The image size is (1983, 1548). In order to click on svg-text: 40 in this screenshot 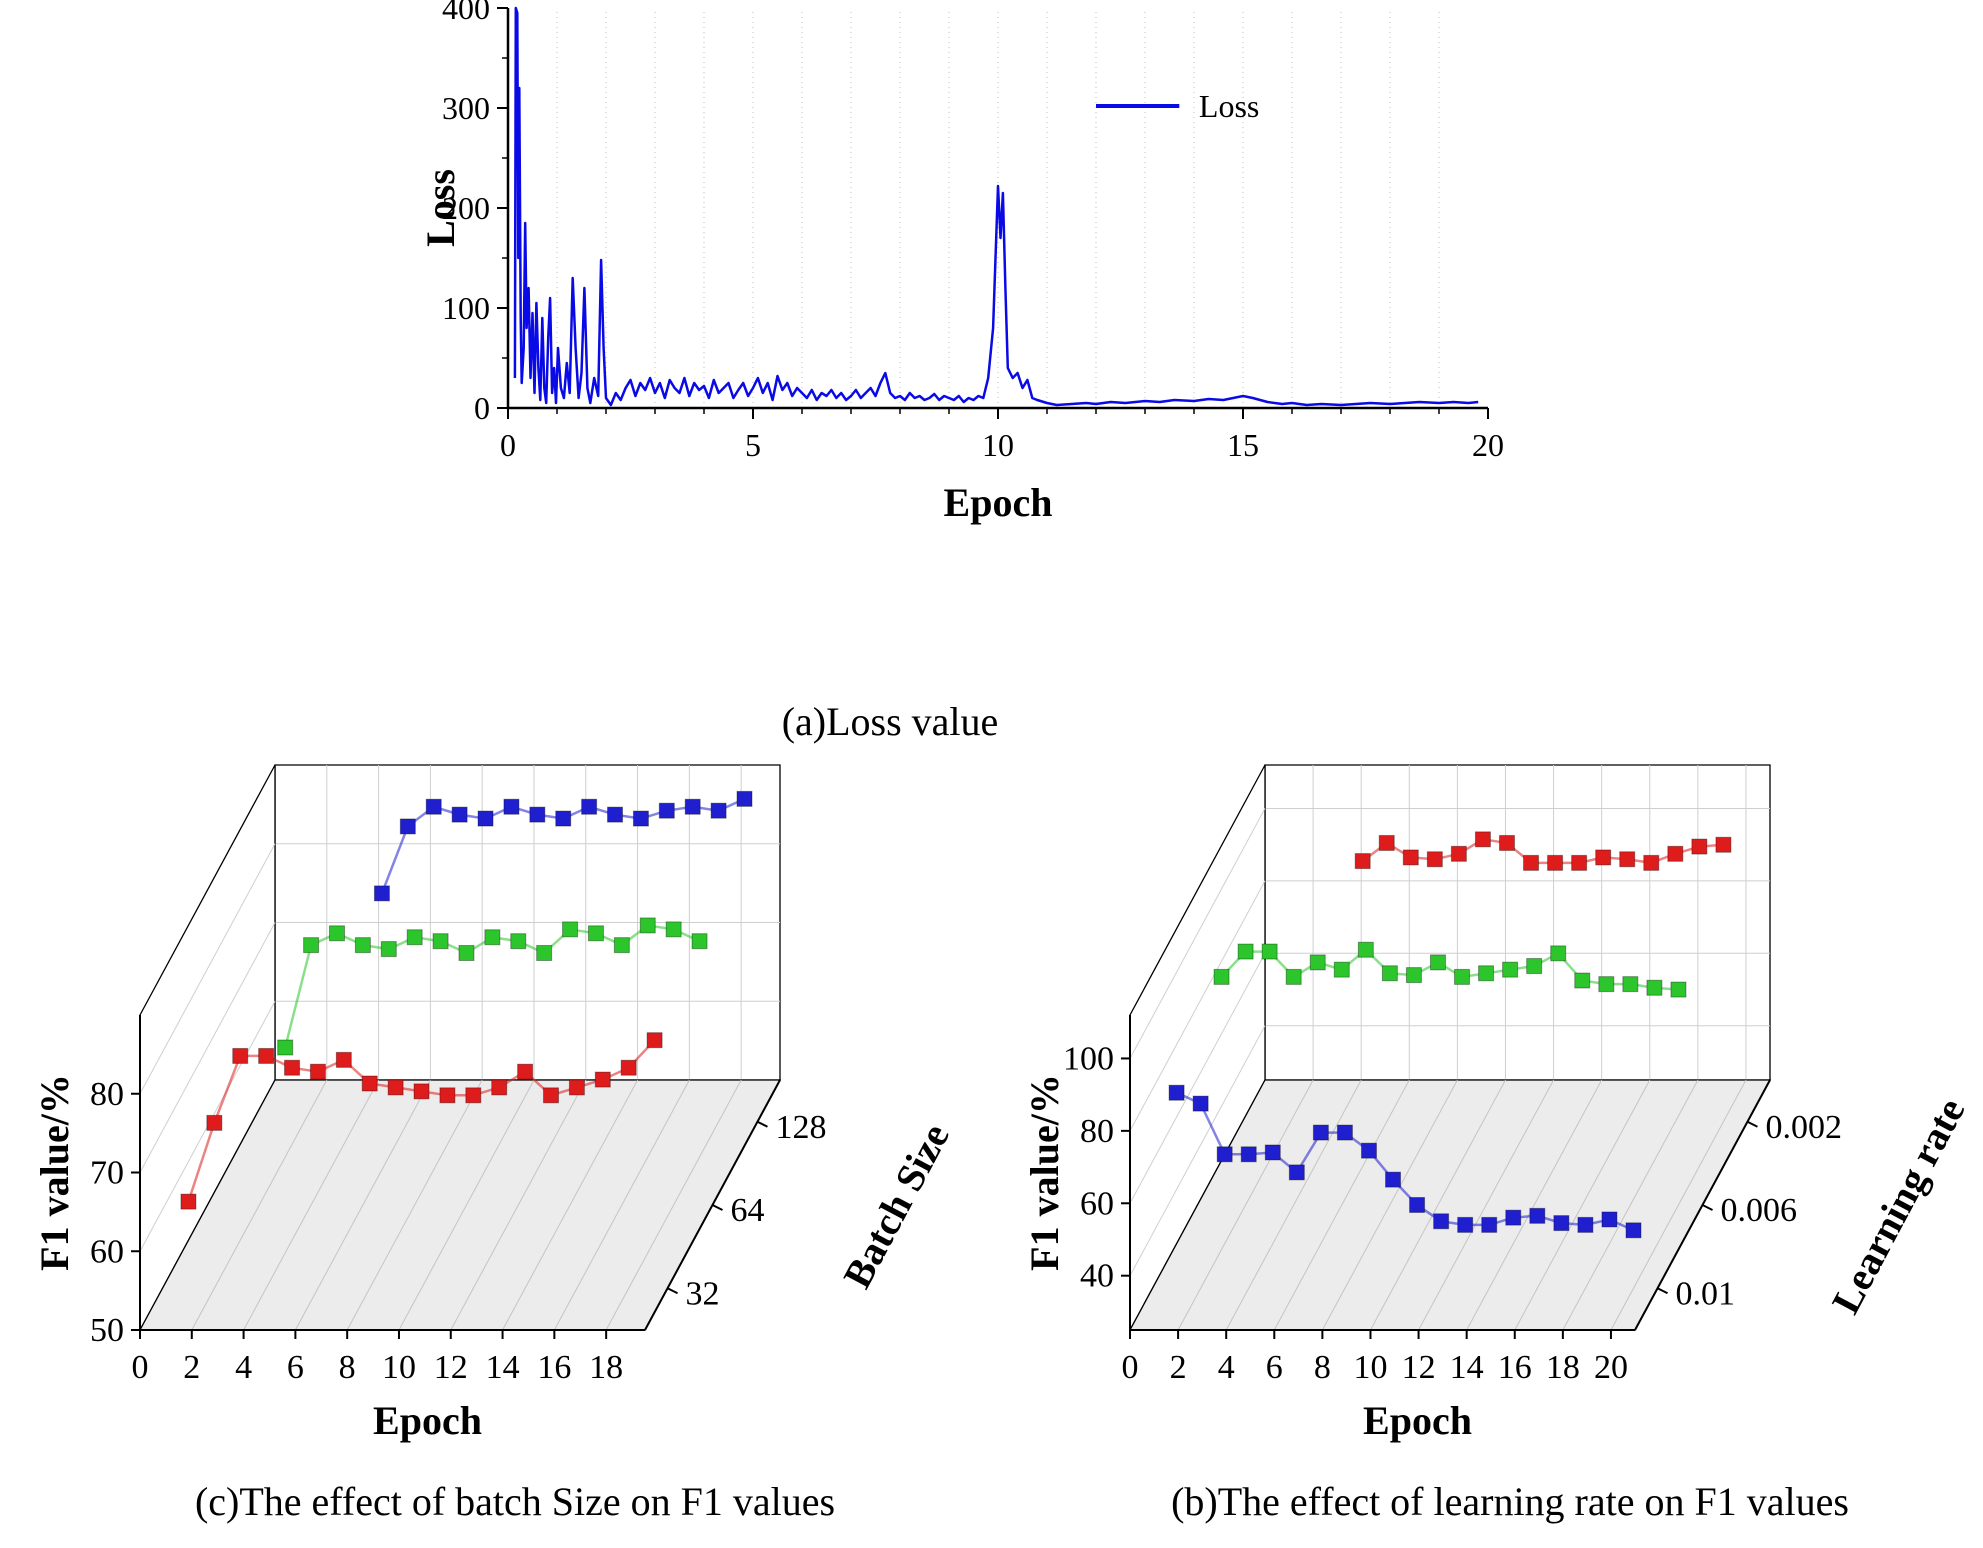, I will do `click(1097, 1276)`.